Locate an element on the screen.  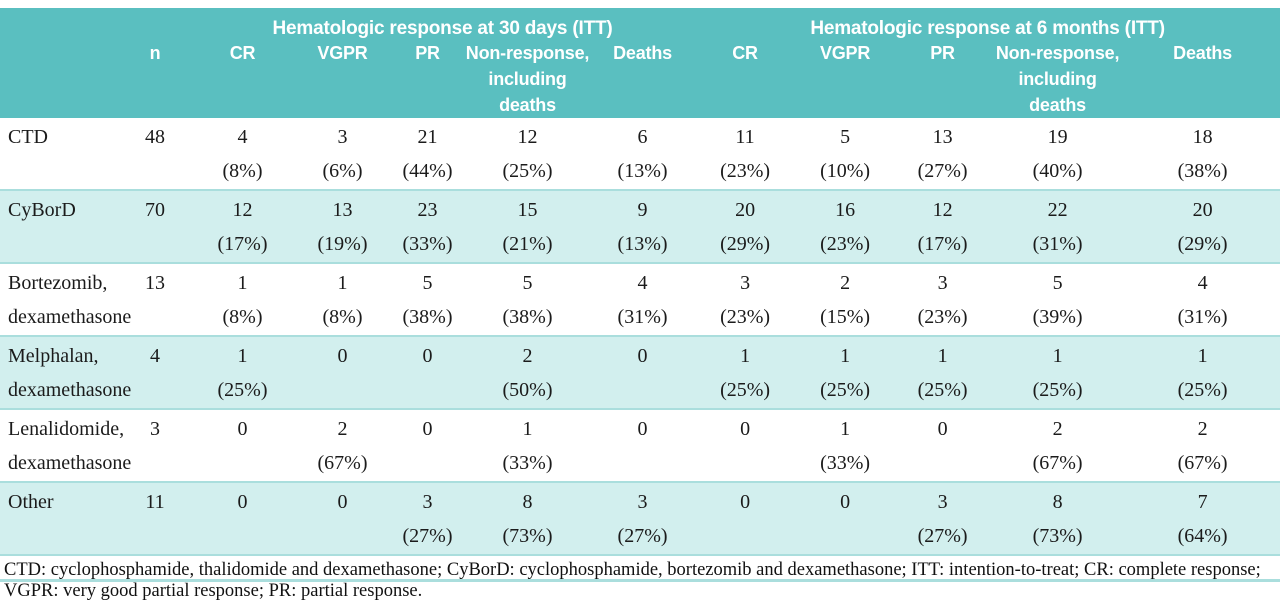
column-header-vgpr-6m: VGPR is located at coordinates (845, 79).